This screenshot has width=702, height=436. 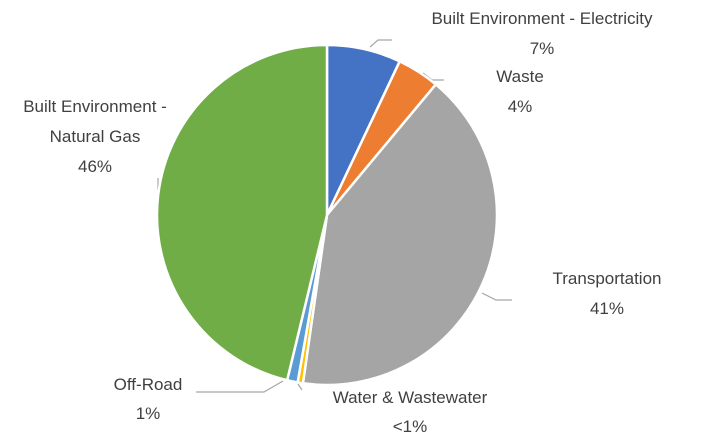 What do you see at coordinates (542, 48) in the screenshot?
I see `value-label: 7%` at bounding box center [542, 48].